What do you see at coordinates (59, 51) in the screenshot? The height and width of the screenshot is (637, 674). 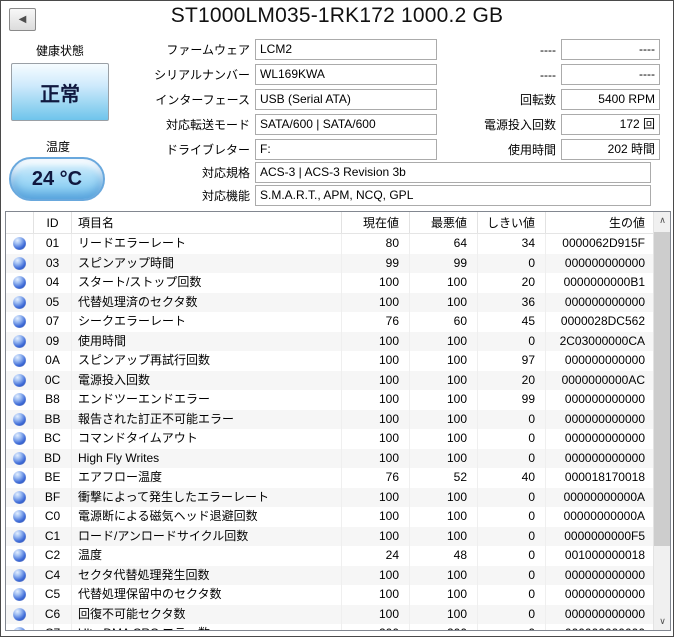 I see `health-status-label: 健康状態` at bounding box center [59, 51].